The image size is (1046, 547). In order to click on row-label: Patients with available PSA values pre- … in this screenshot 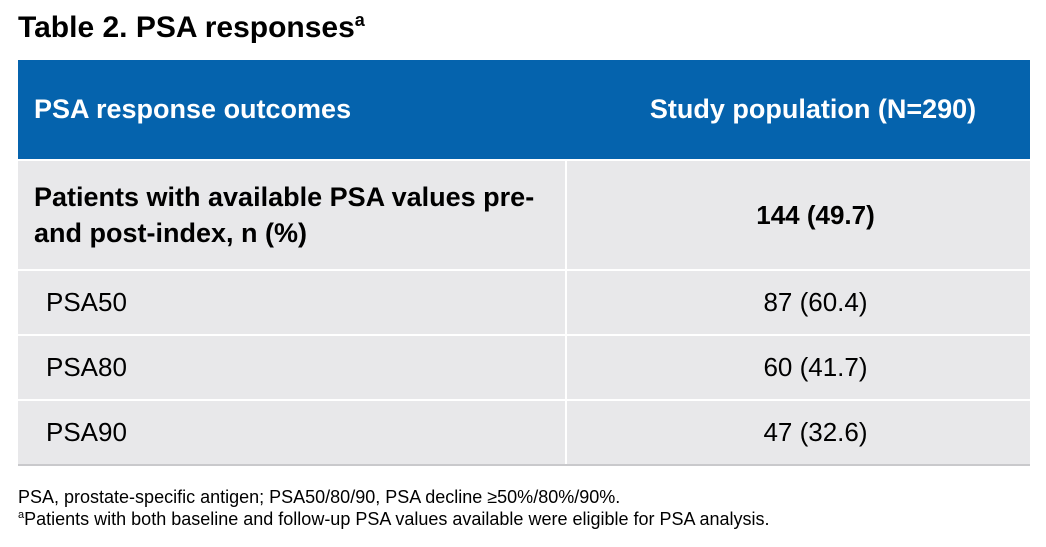, I will do `click(292, 214)`.